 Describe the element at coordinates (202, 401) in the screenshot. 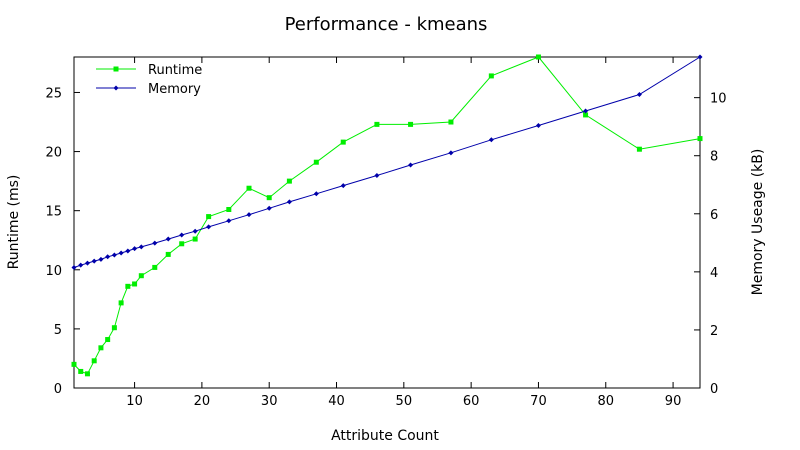

I see `x-tick-label: 20` at that location.